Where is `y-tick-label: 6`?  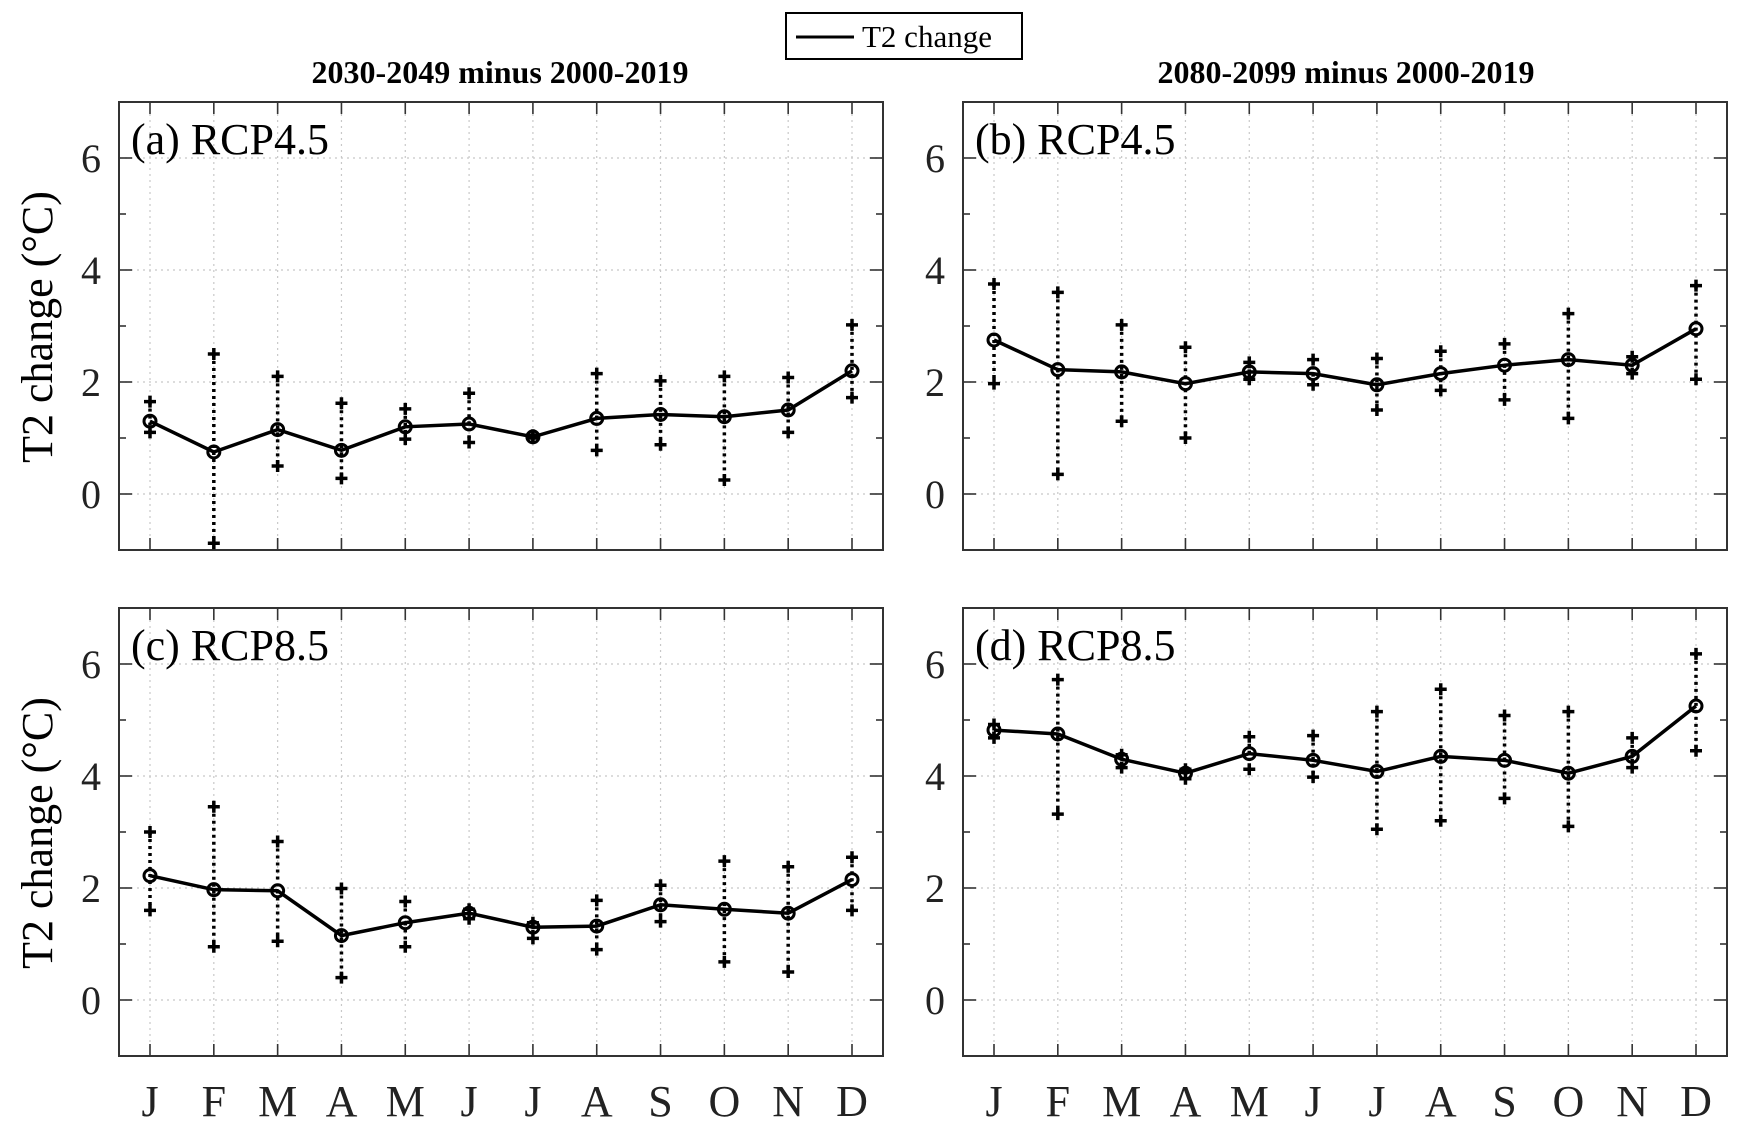 y-tick-label: 6 is located at coordinates (935, 158).